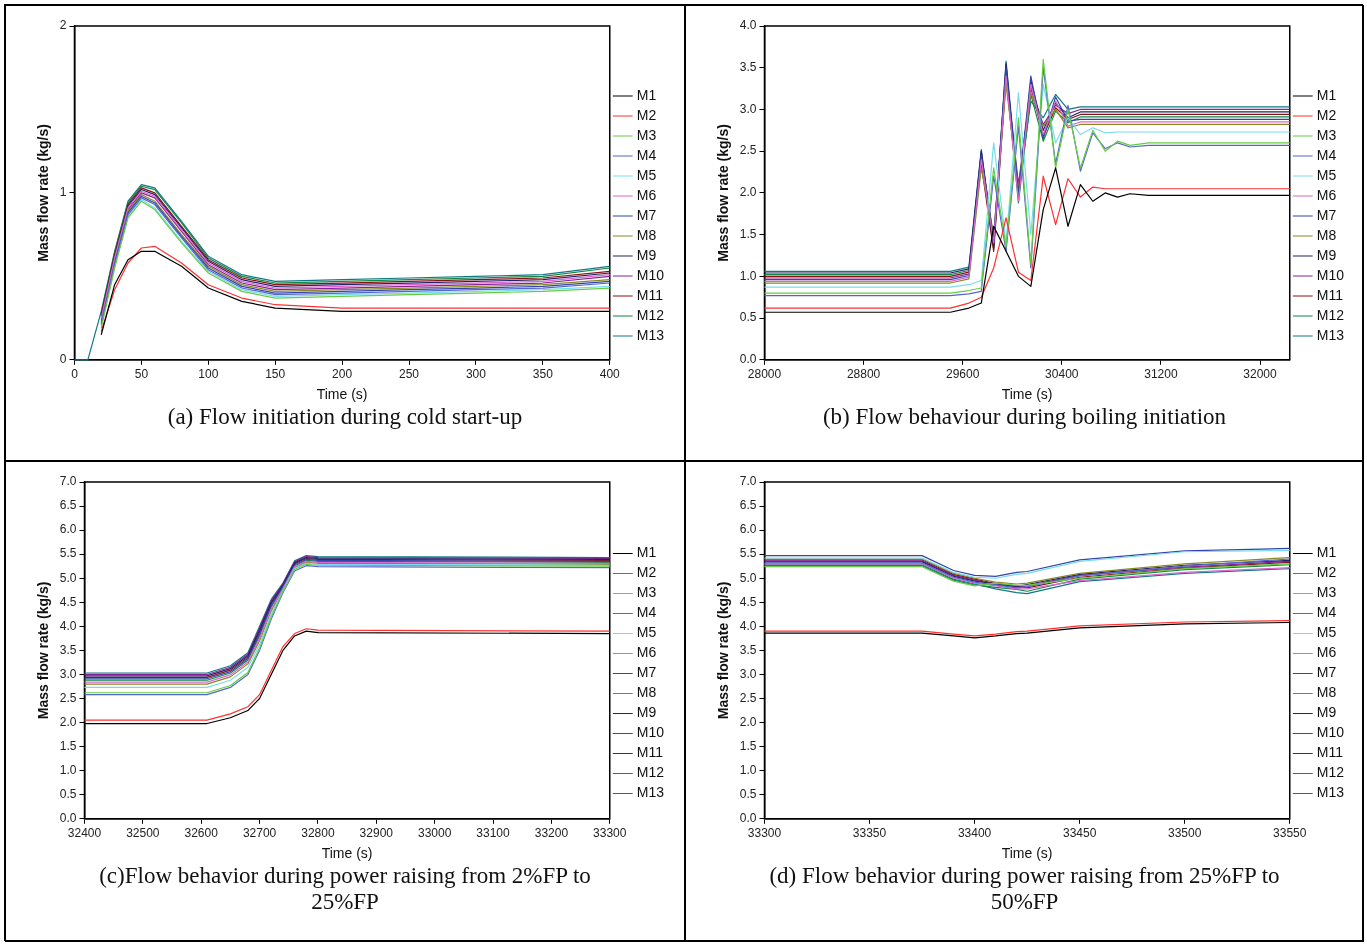 This screenshot has height=945, width=1367. What do you see at coordinates (345, 889) in the screenshot?
I see `text: (c)Flow behavior during power raising from 2%FP to 25%FP` at bounding box center [345, 889].